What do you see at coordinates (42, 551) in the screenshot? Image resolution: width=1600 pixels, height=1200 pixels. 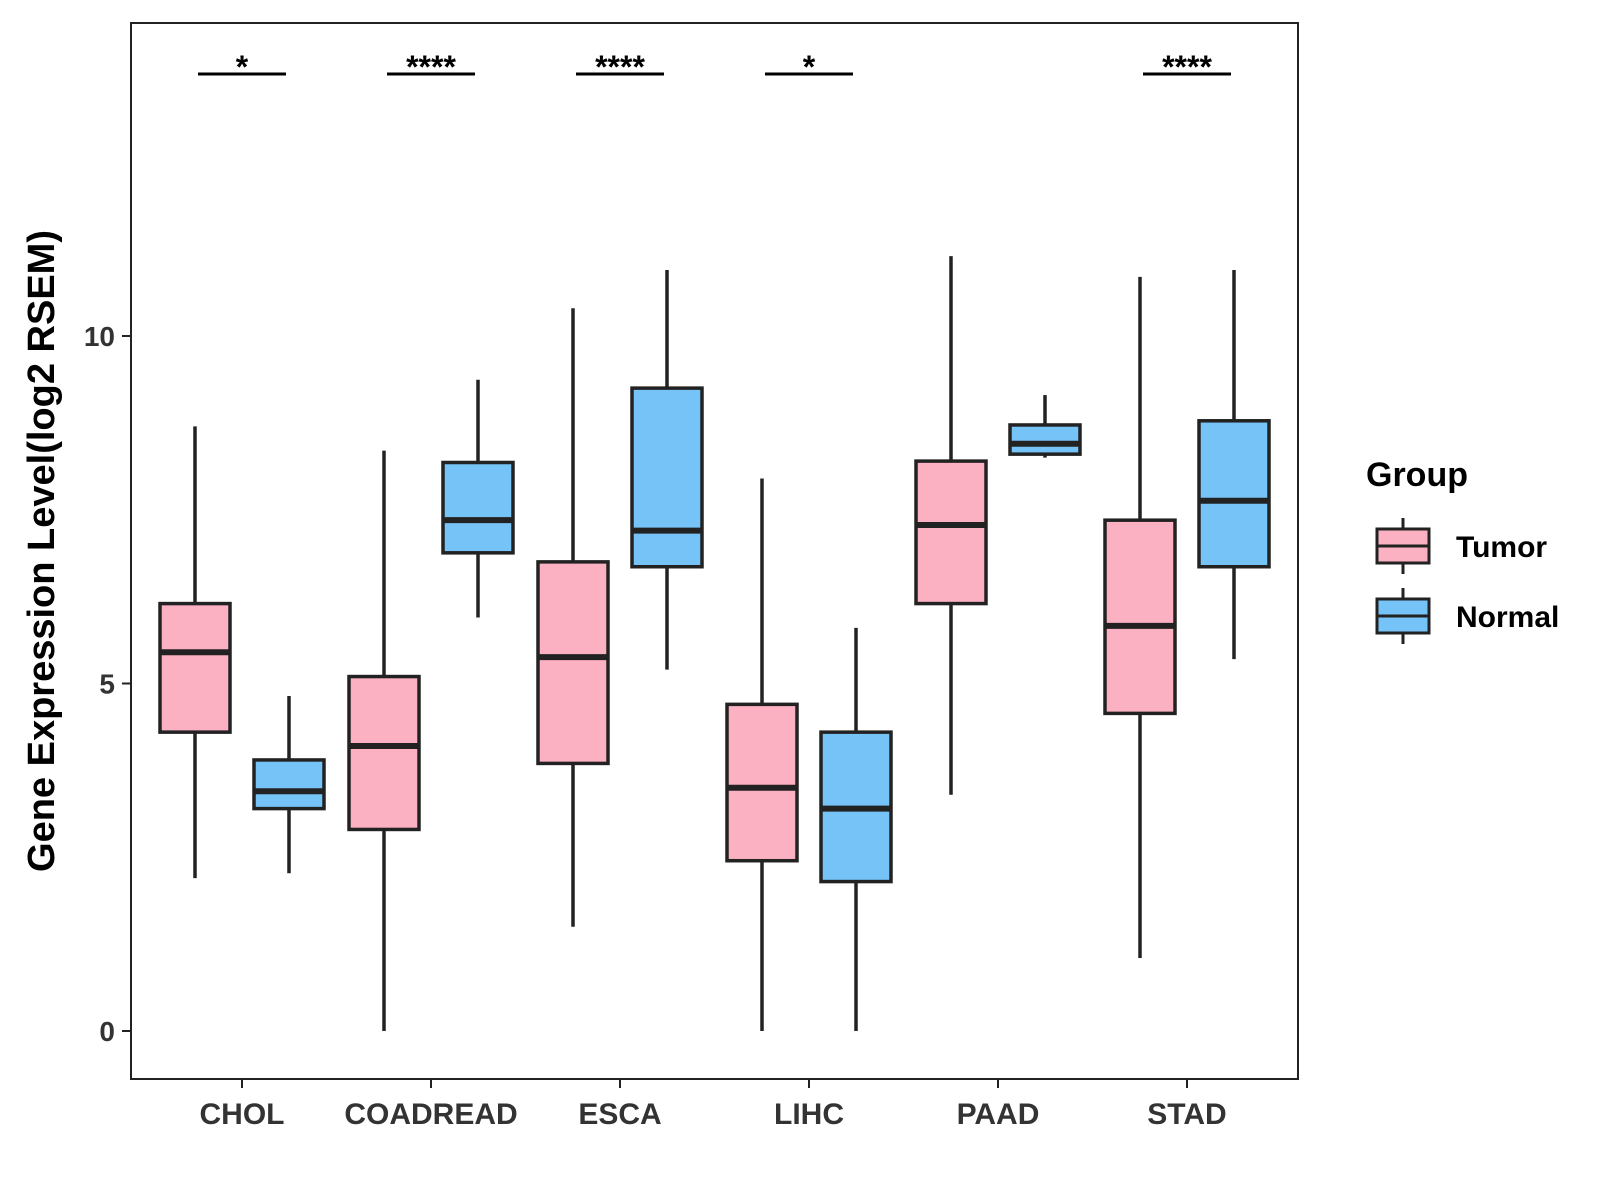 I see `y-axis-title: Gene Expression Level(log2 RSEM)` at bounding box center [42, 551].